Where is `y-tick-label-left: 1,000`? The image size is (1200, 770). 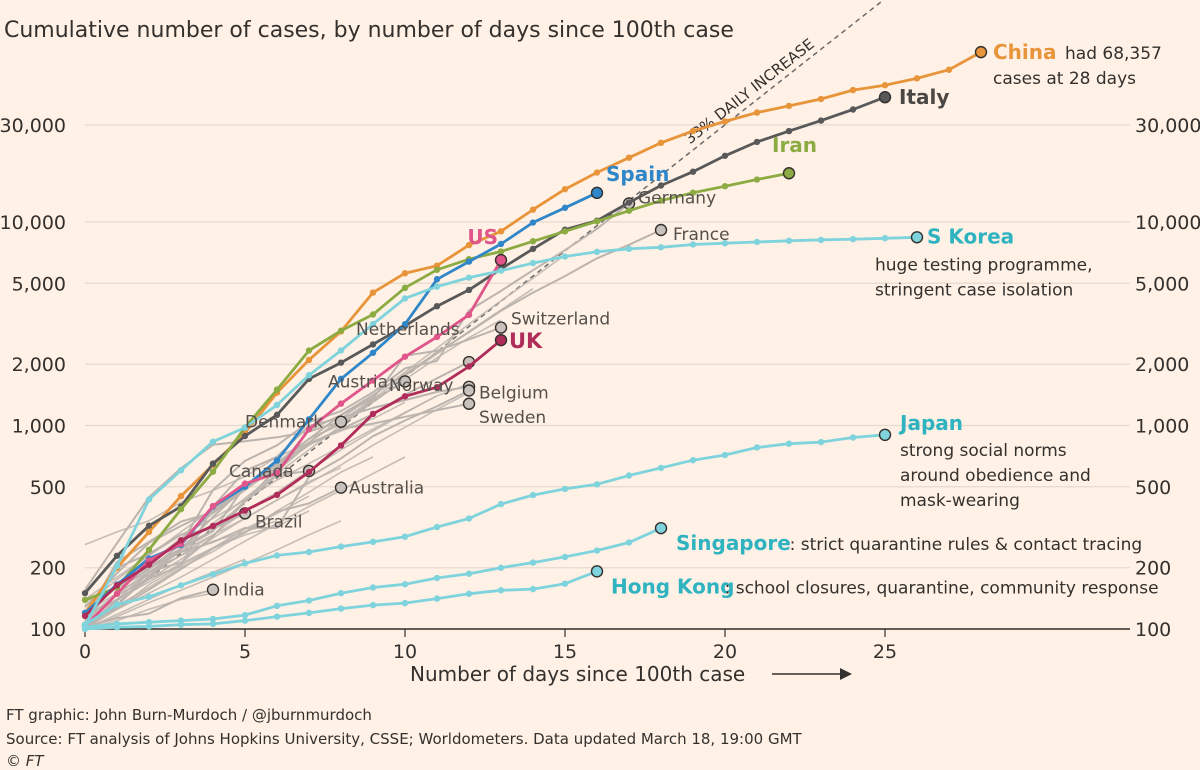 y-tick-label-left: 1,000 is located at coordinates (39, 427).